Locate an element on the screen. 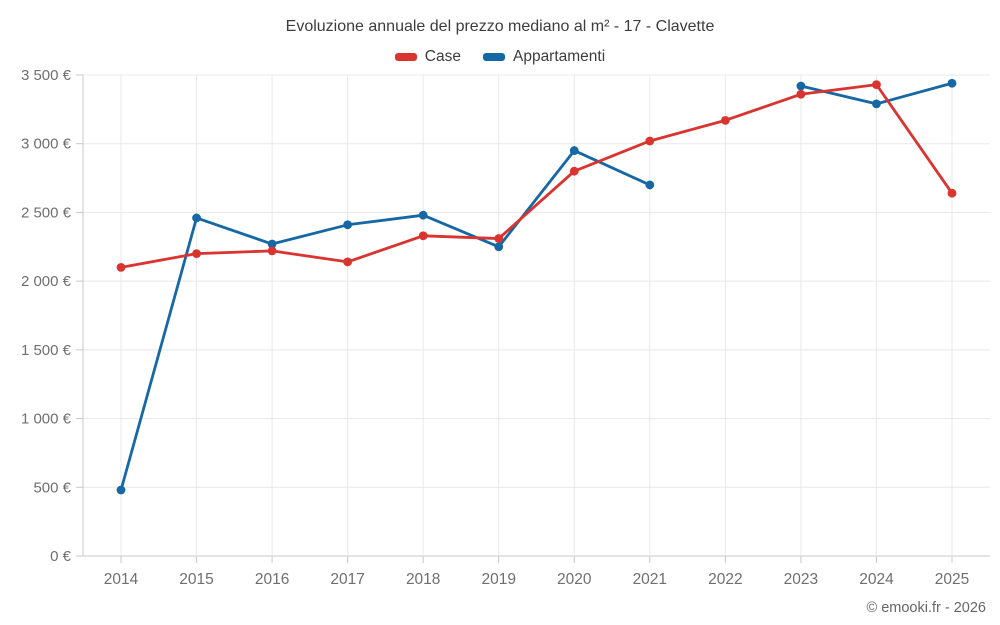 The height and width of the screenshot is (625, 1000). x-tick-label: 2022 is located at coordinates (725, 579).